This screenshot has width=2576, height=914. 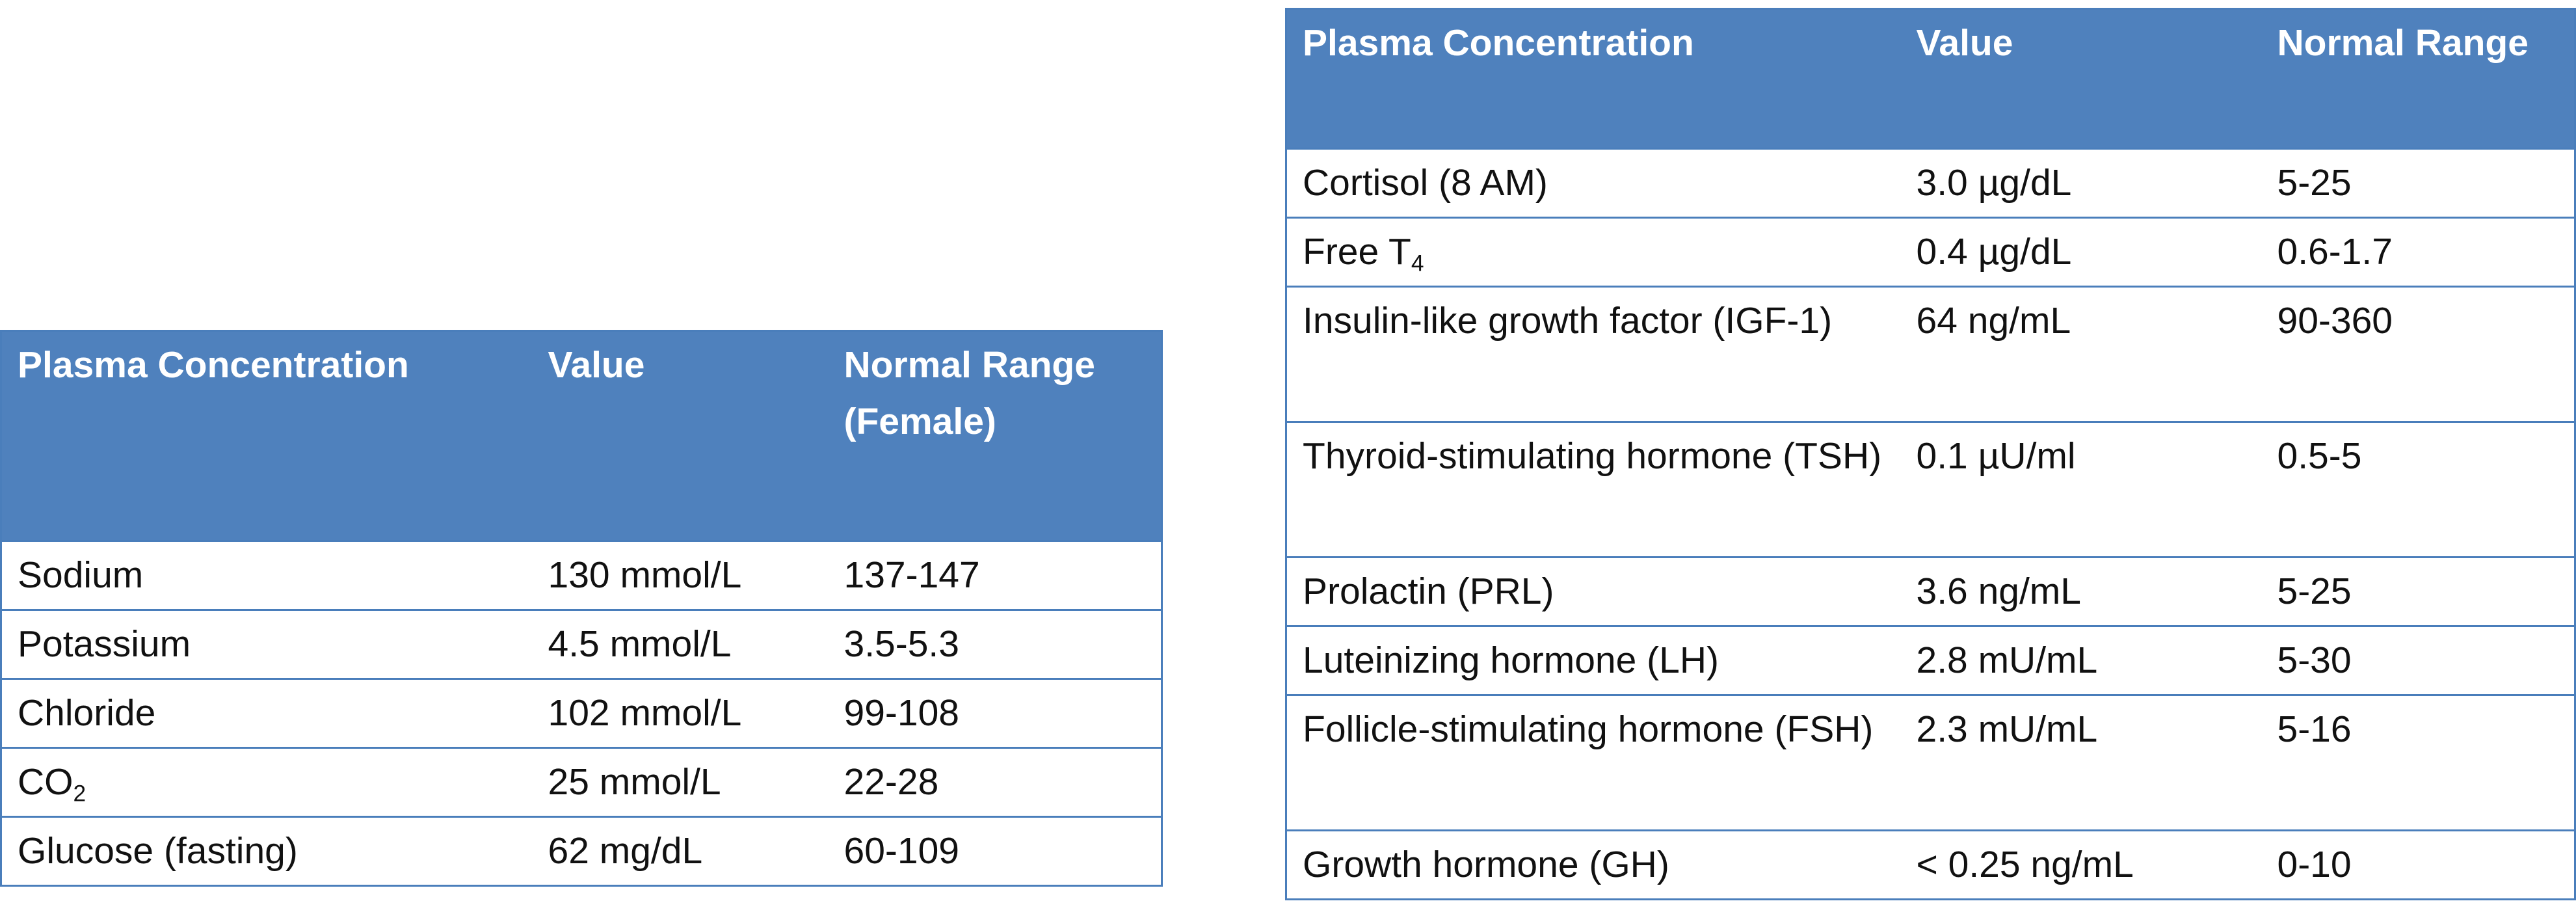 What do you see at coordinates (1357, 252) in the screenshot?
I see `analyte-text: Free T` at bounding box center [1357, 252].